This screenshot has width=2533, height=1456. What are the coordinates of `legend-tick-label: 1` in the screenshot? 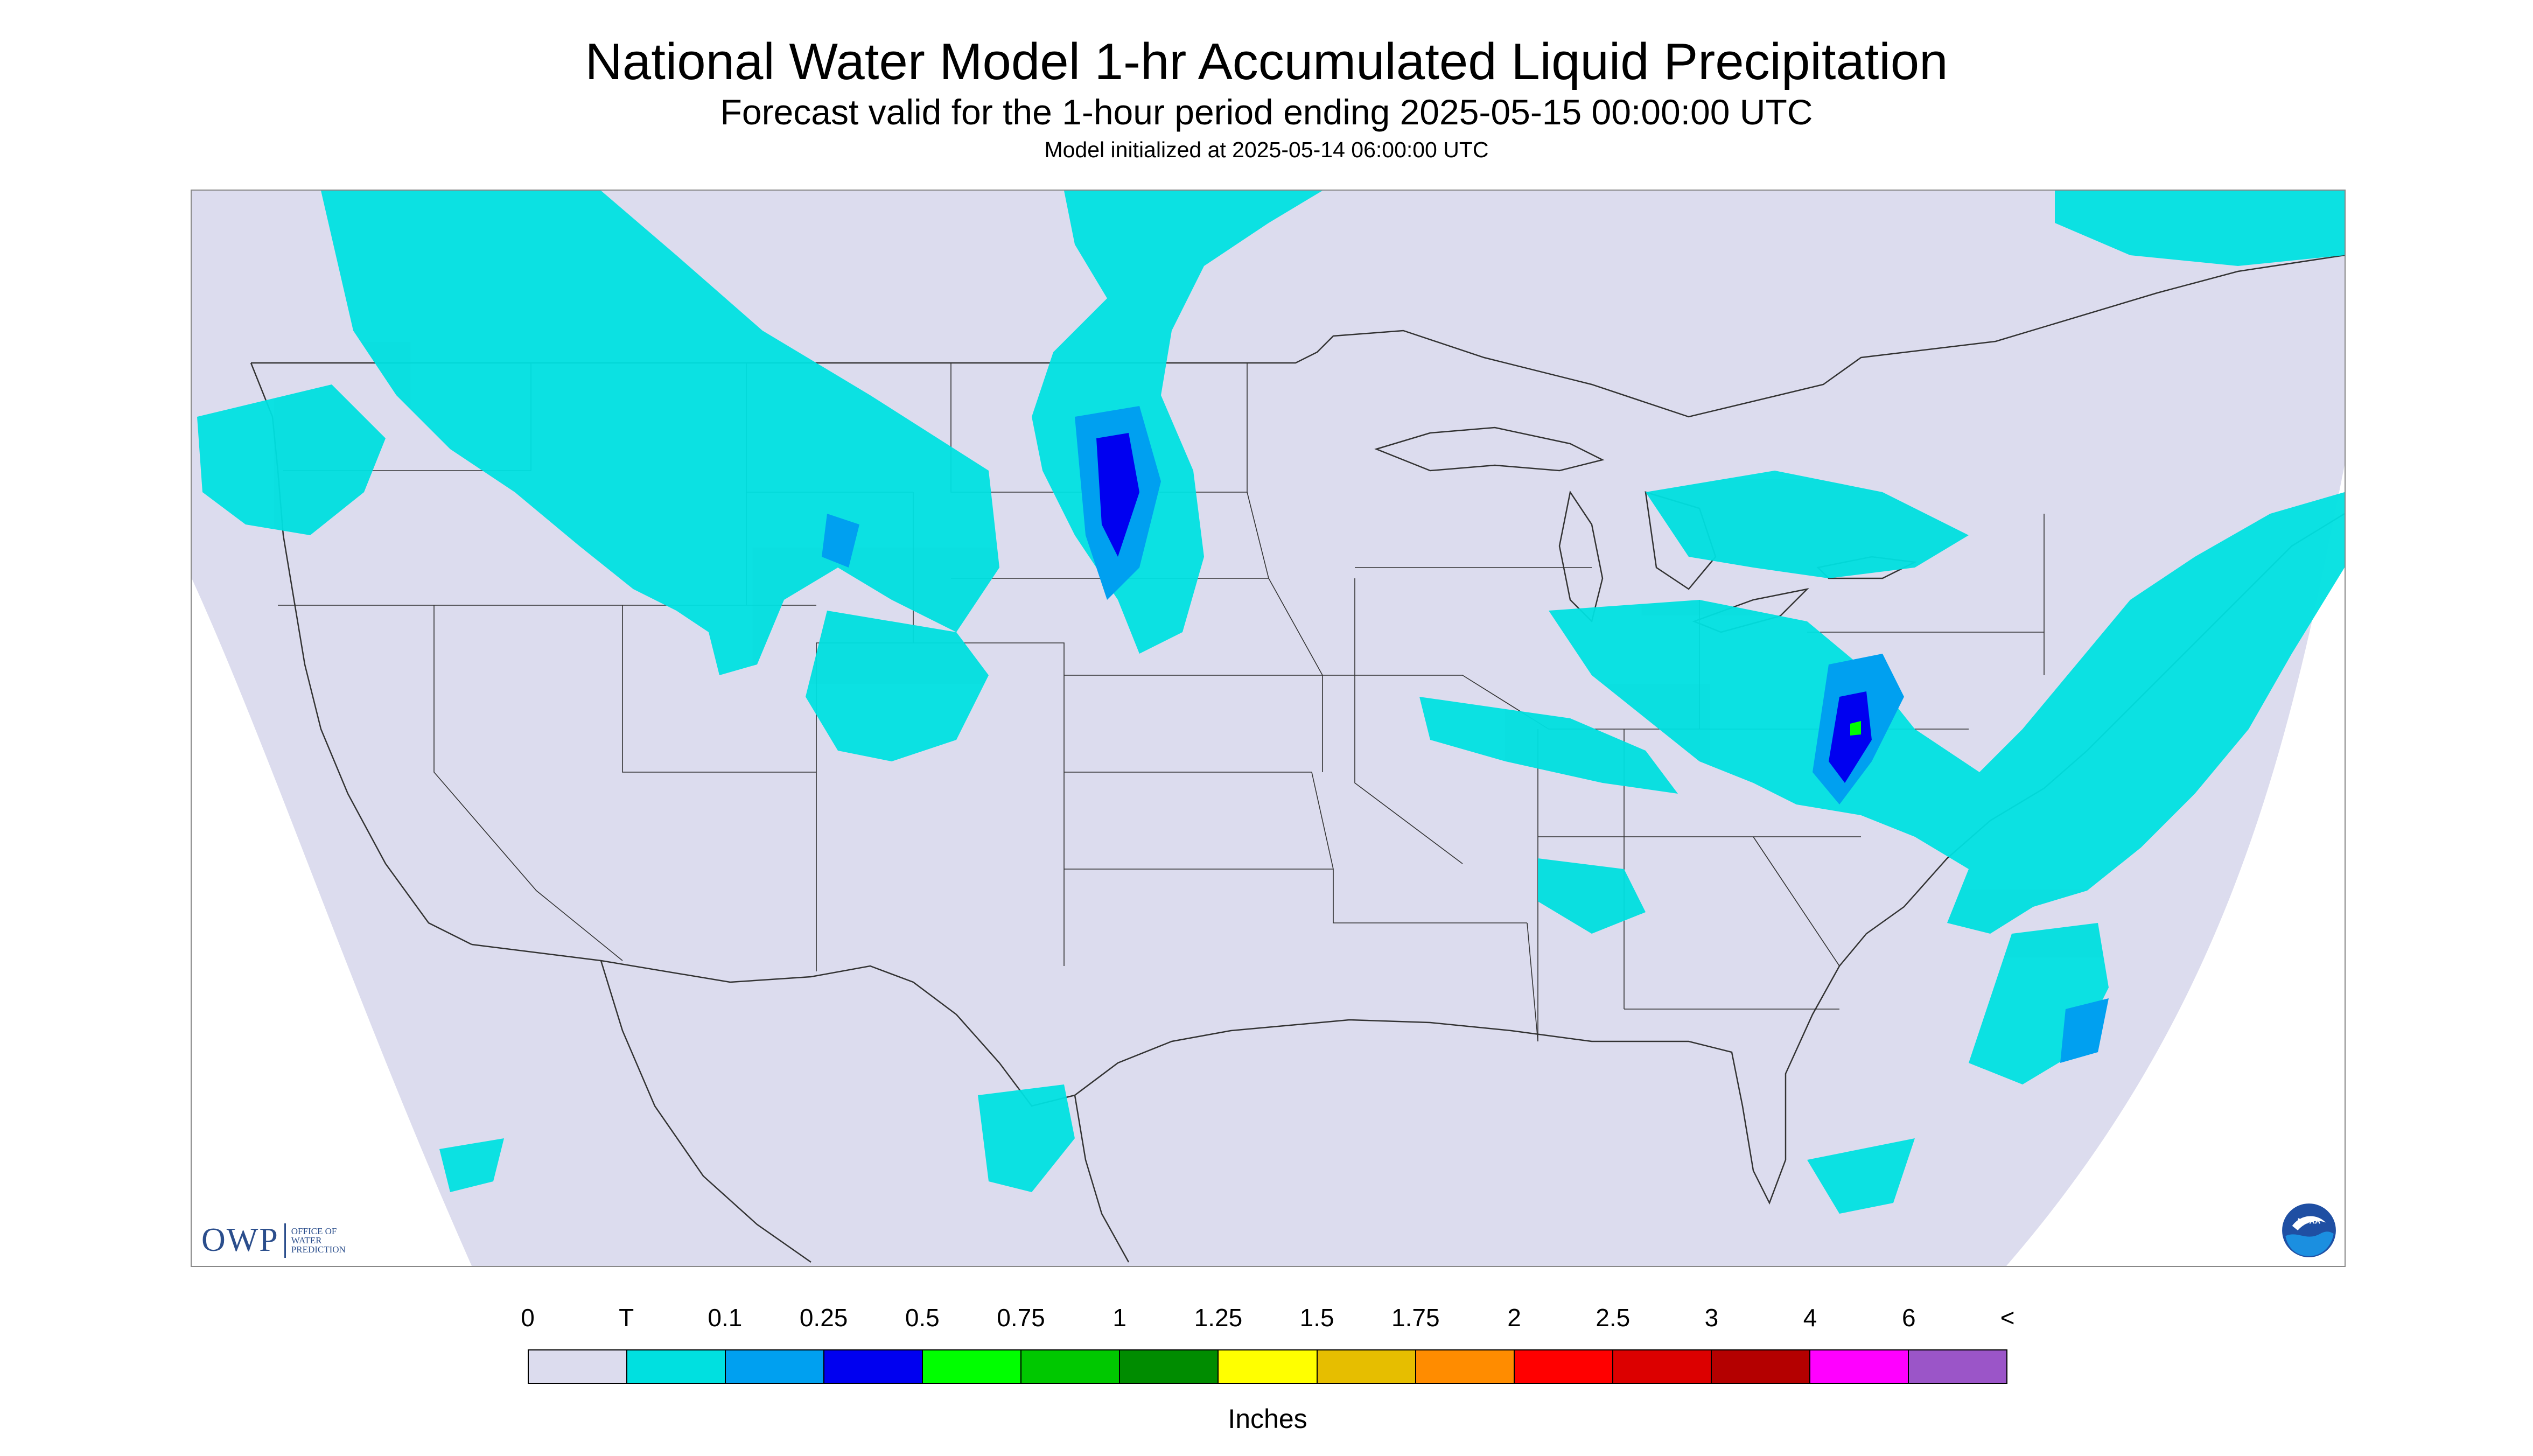 It's located at (1119, 1318).